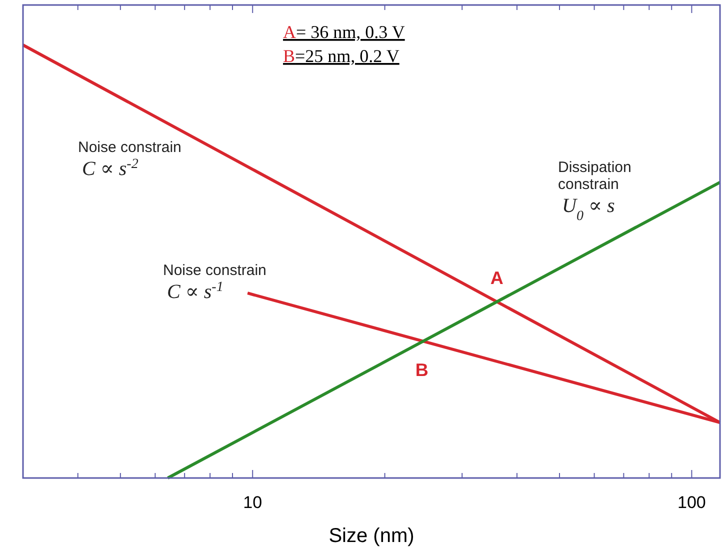 This screenshot has width=722, height=549. I want to click on annotation: B=25 nm, 0.2 V, so click(341, 56).